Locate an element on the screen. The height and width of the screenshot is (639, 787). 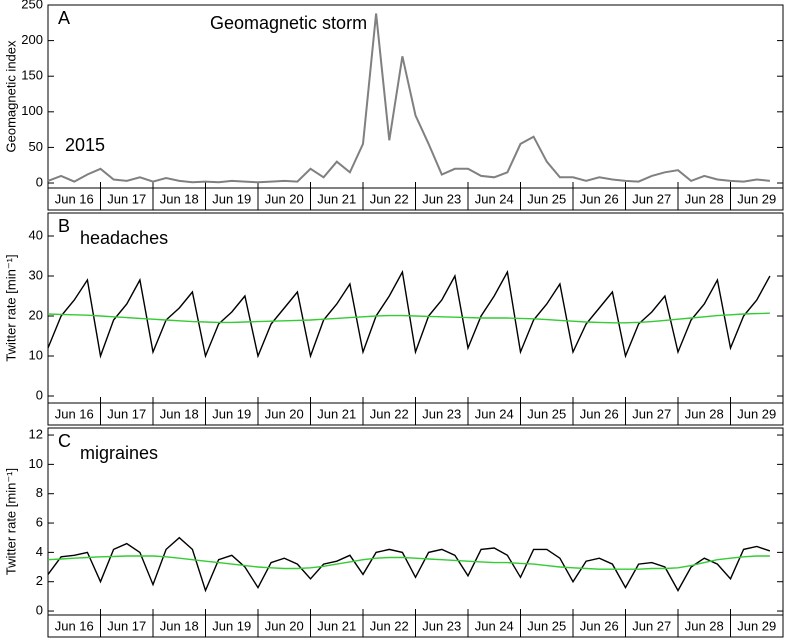
annotation: Geomagnetic storm is located at coordinates (288, 23).